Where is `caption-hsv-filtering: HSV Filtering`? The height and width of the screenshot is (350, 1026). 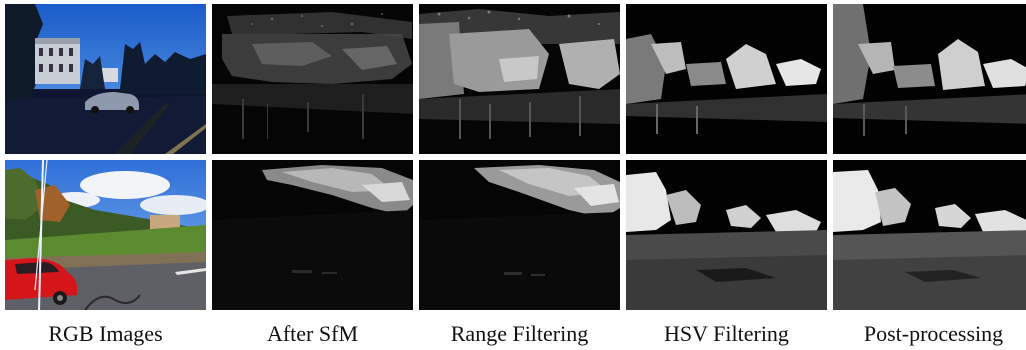
caption-hsv-filtering: HSV Filtering is located at coordinates (726, 333).